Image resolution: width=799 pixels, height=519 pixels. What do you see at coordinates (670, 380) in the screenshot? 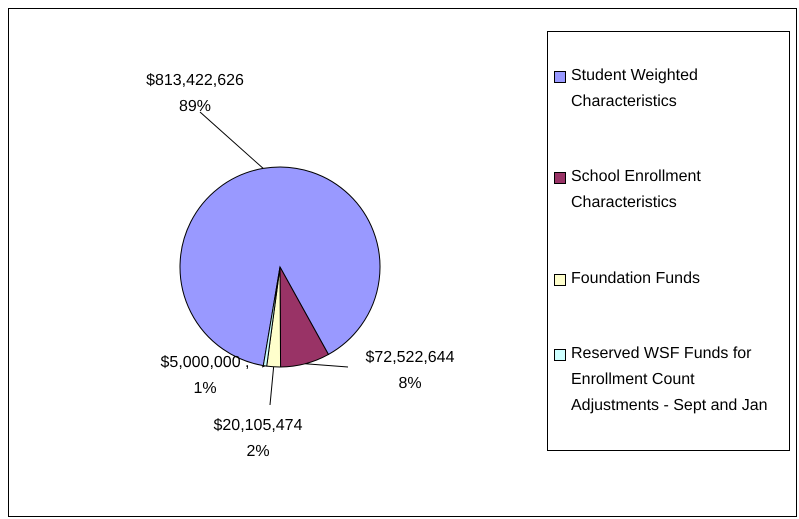
I see `legend-label: Reserved WSF Funds for Enrollment Count Adjustments - Sept and Jan` at bounding box center [670, 380].